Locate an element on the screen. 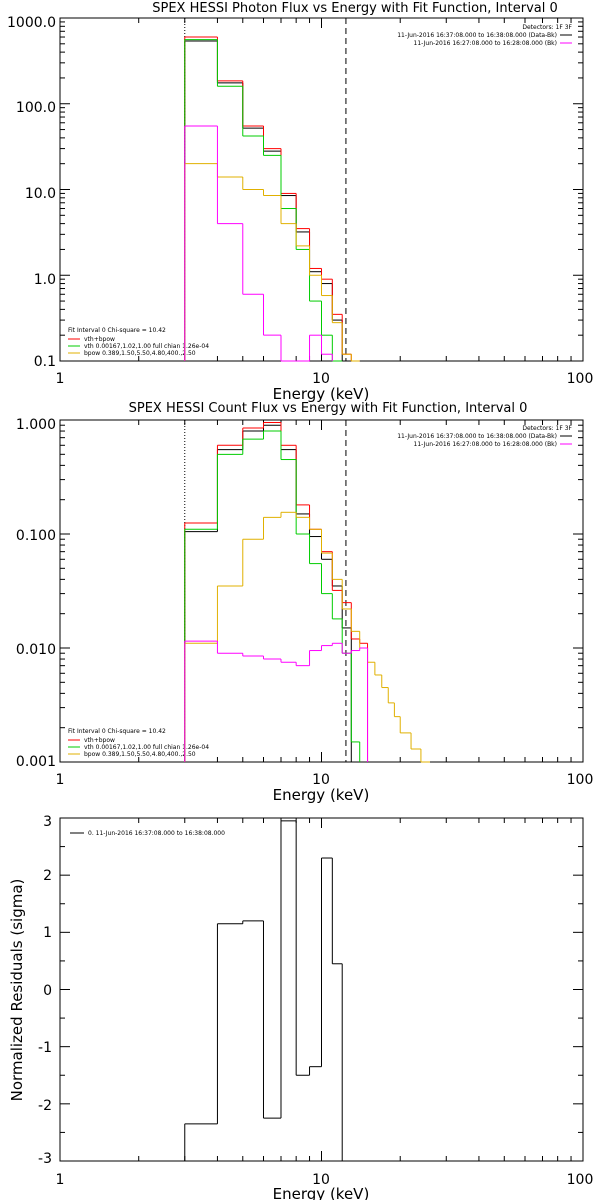 This screenshot has width=600, height=1200. panel3-xtick-label: 100 is located at coordinates (580, 1180).